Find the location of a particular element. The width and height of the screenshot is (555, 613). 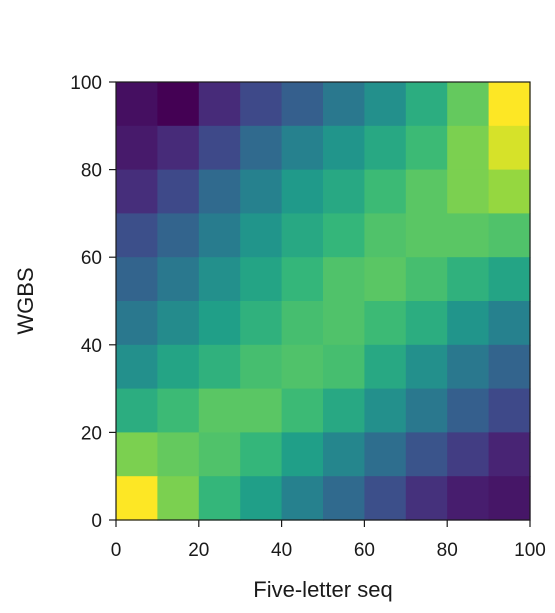

y-tick-label: 40 is located at coordinates (91, 346).